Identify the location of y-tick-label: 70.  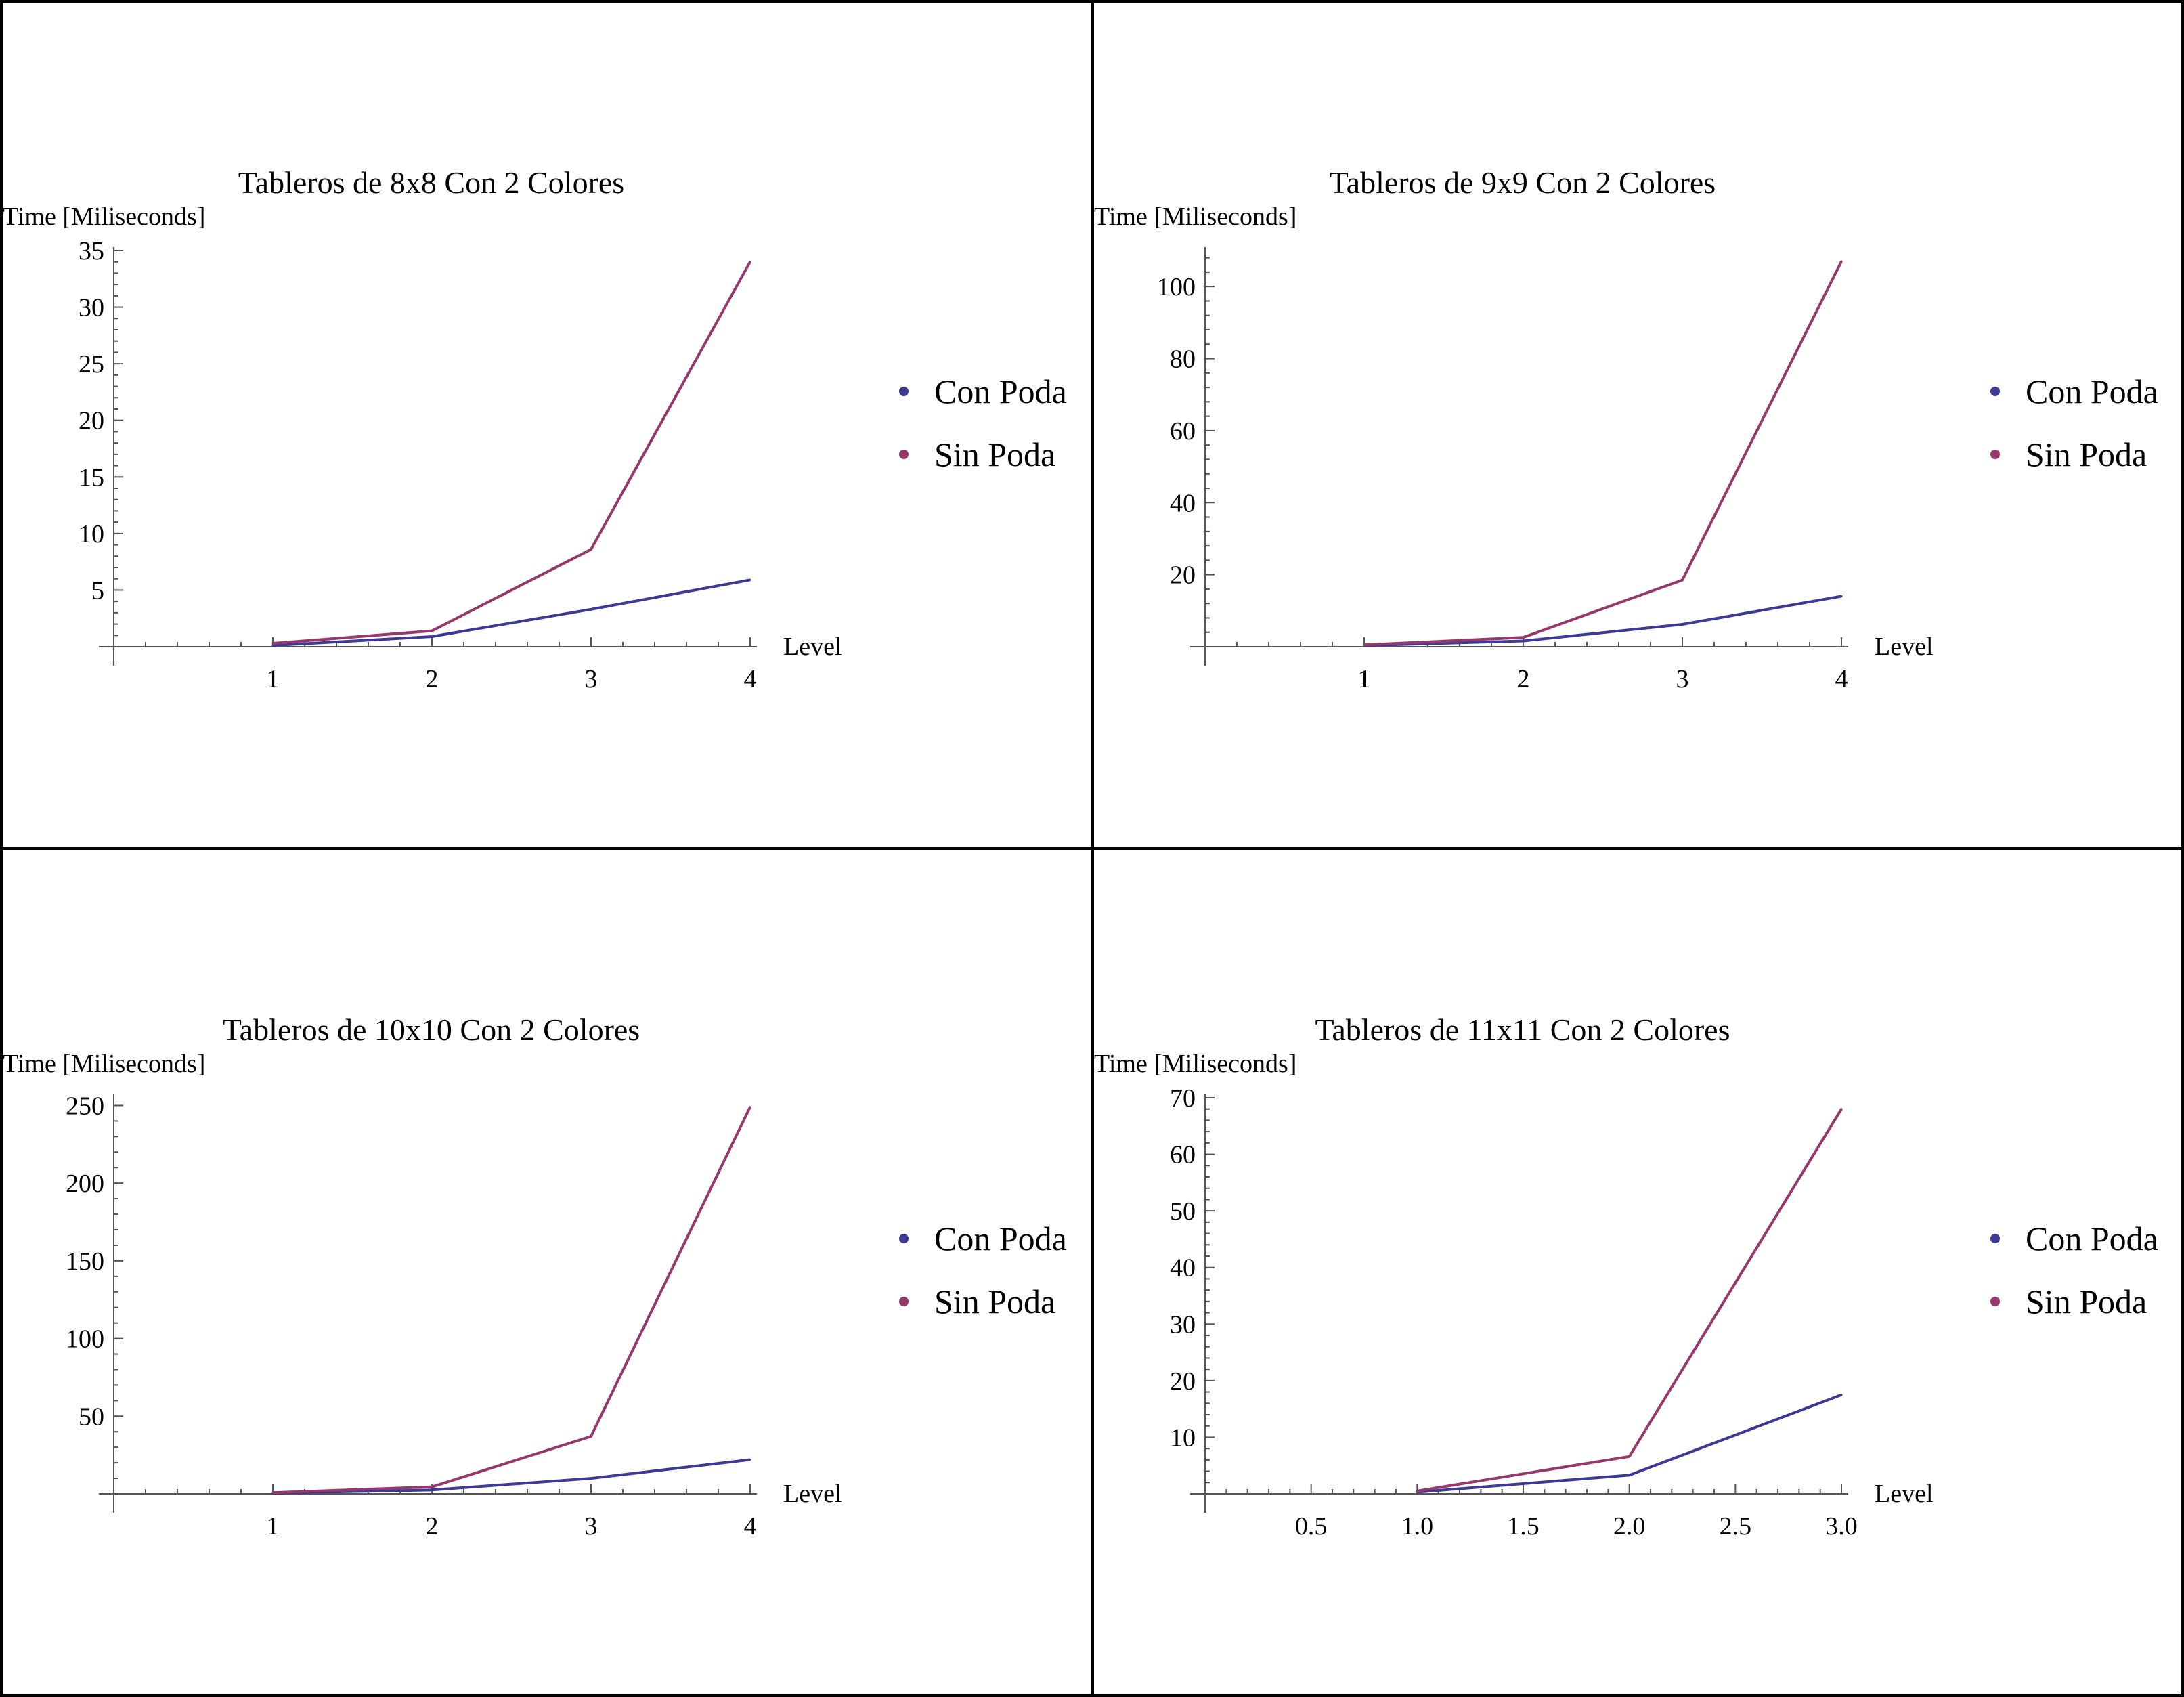
(1183, 1098).